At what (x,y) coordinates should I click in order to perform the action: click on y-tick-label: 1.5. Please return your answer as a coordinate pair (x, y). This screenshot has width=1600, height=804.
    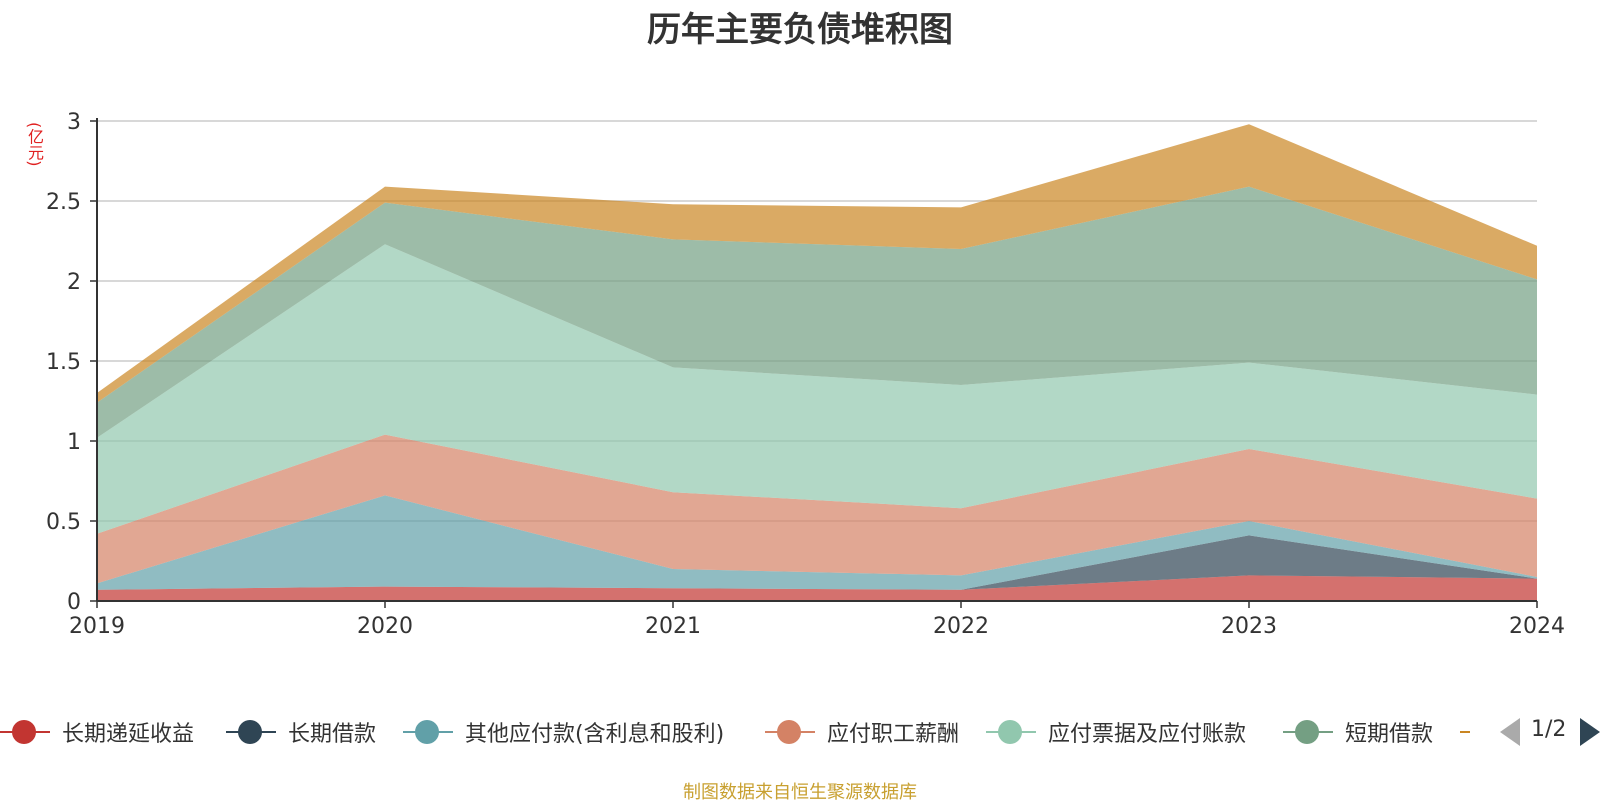
    Looking at the image, I should click on (63, 362).